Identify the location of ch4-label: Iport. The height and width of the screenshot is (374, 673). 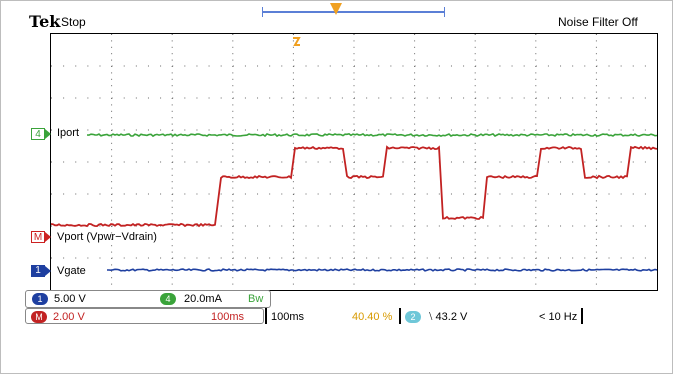
(68, 133).